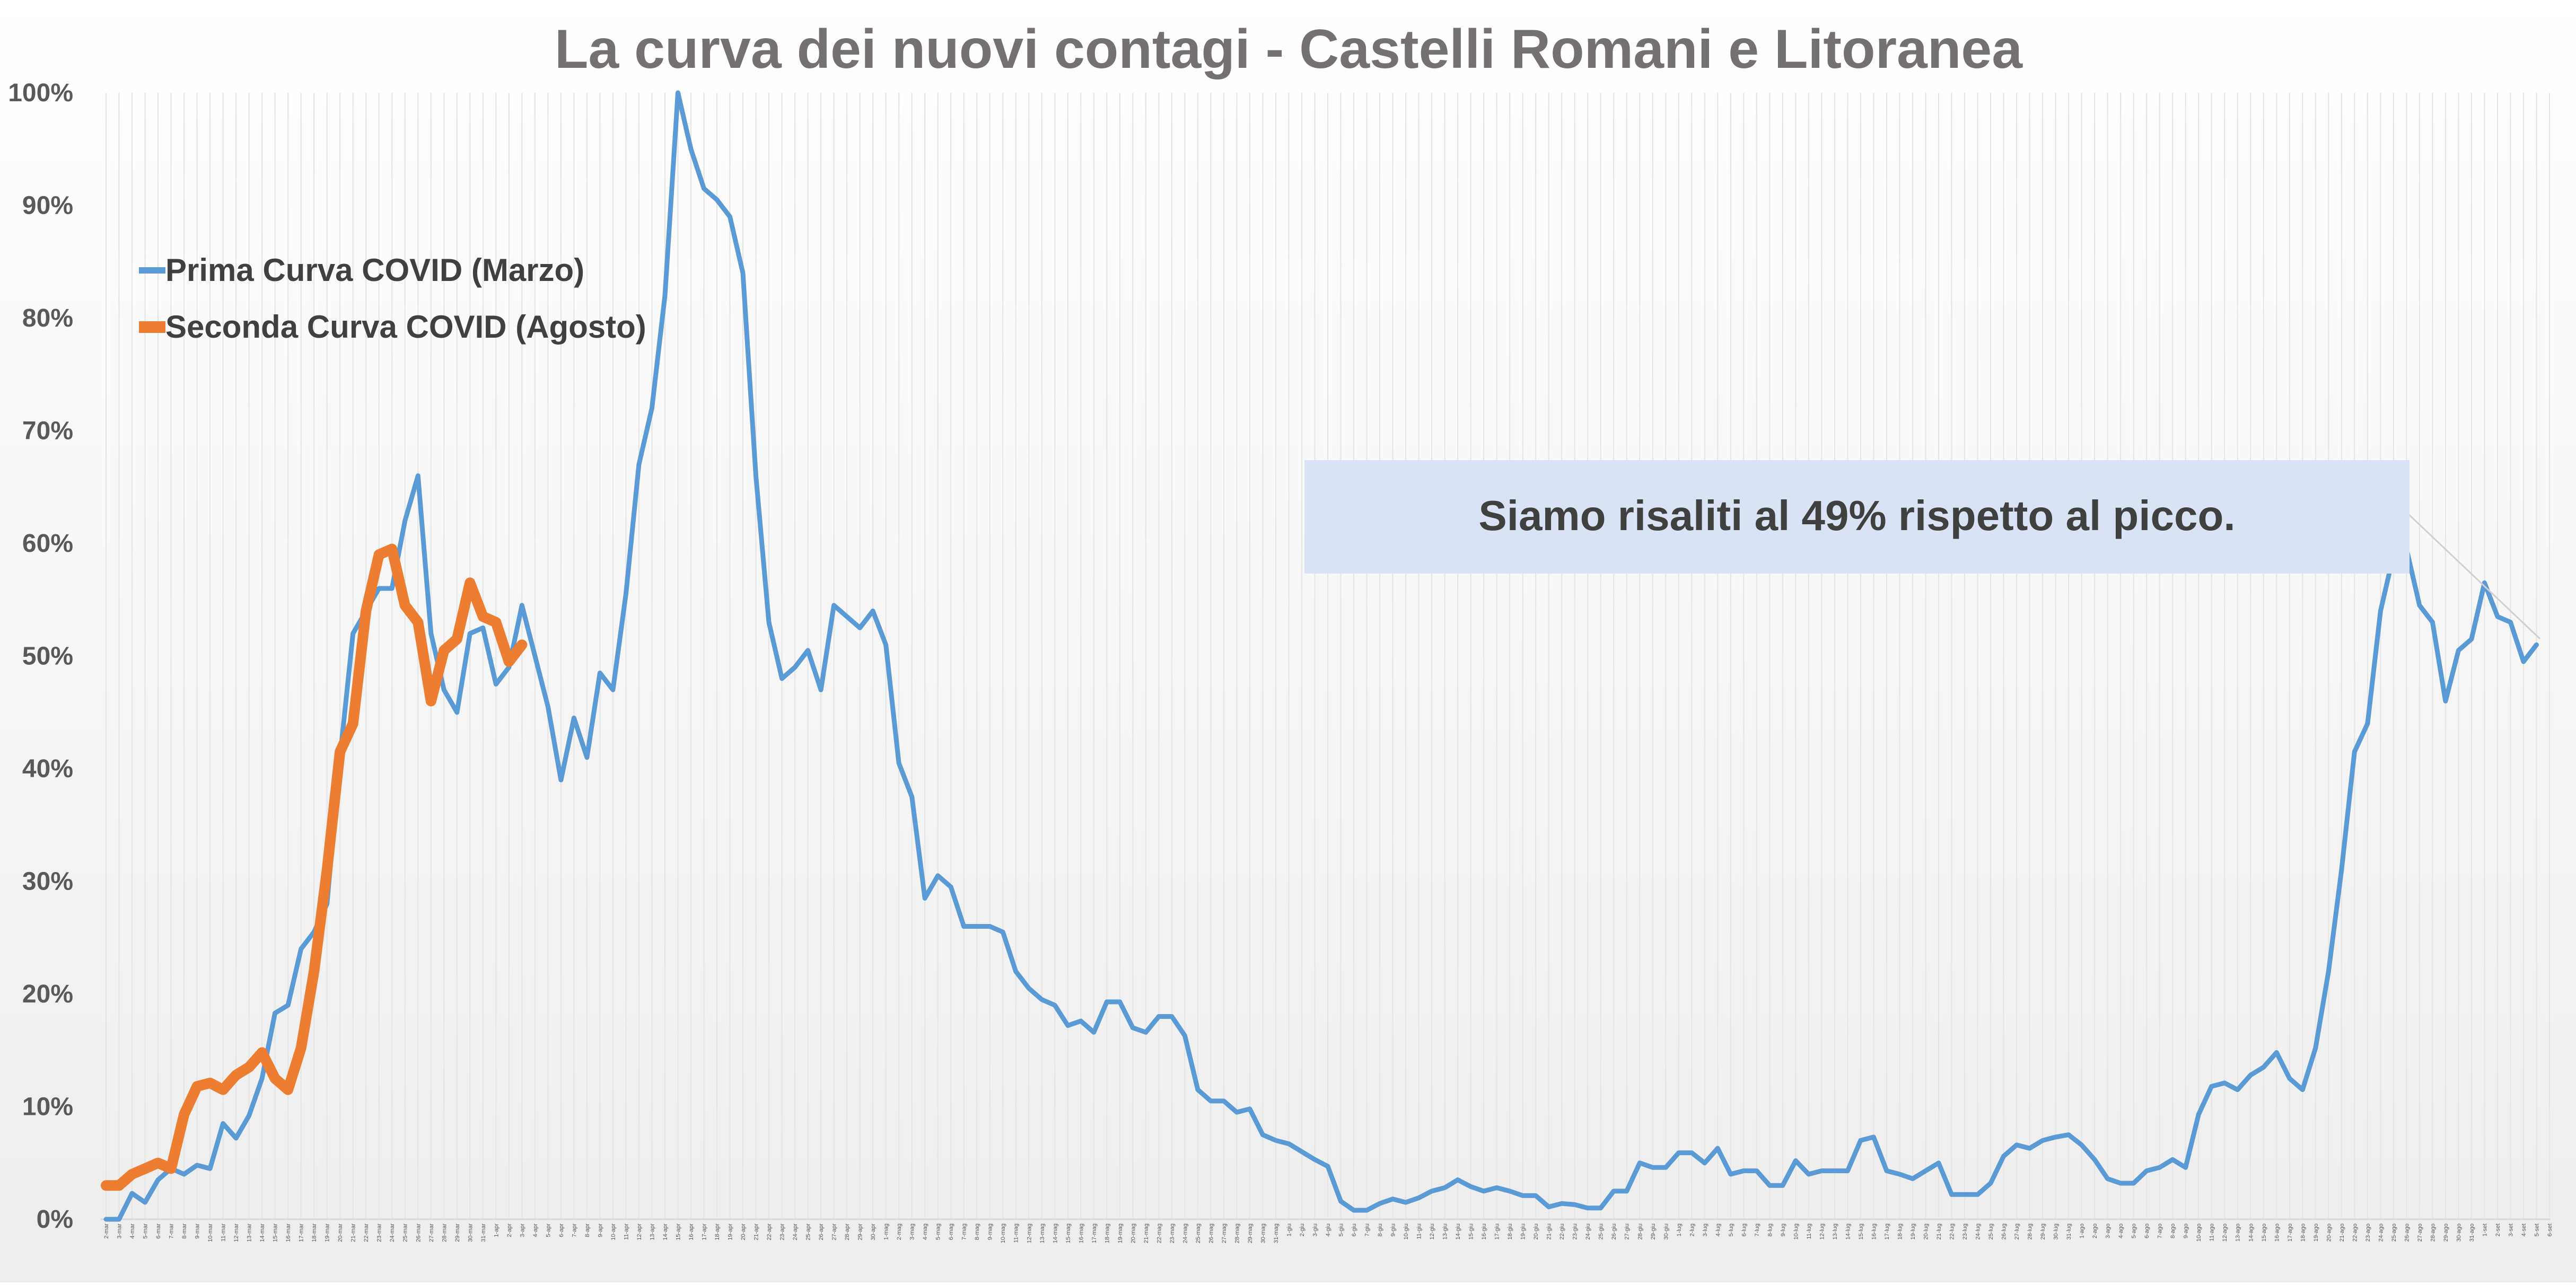  Describe the element at coordinates (1536, 1232) in the screenshot. I see `x-tick-label: 20-giu` at that location.